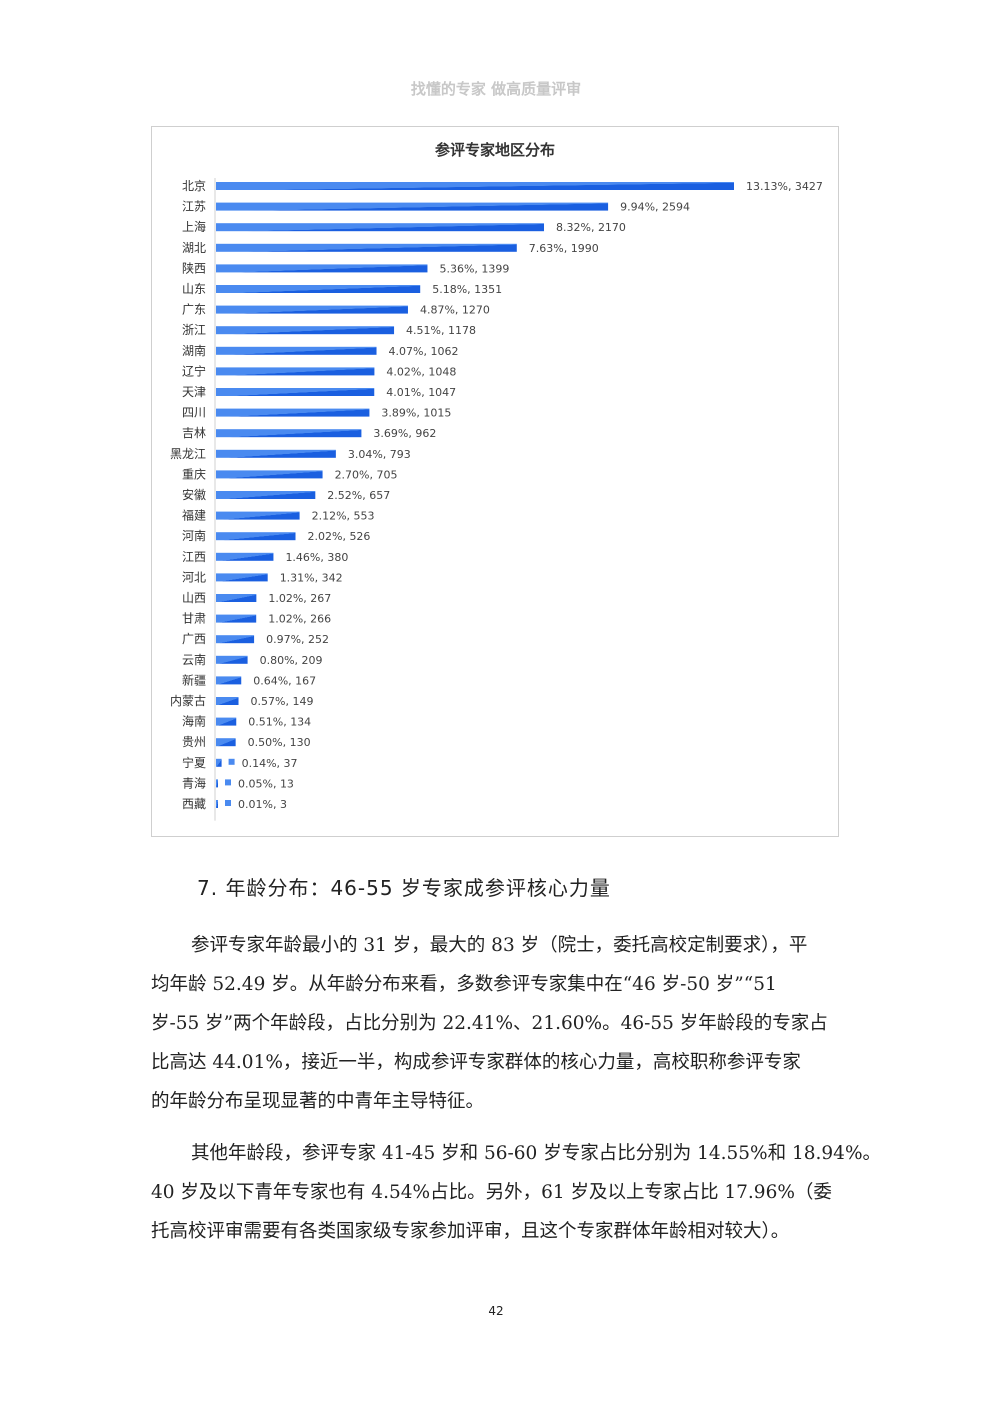 The width and height of the screenshot is (992, 1403). Describe the element at coordinates (194, 515) in the screenshot. I see `category-label: 福建` at that location.